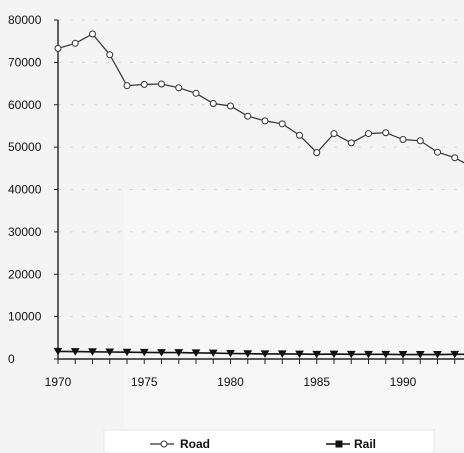 The width and height of the screenshot is (464, 453). What do you see at coordinates (25, 190) in the screenshot?
I see `y-tick-label: 40000` at bounding box center [25, 190].